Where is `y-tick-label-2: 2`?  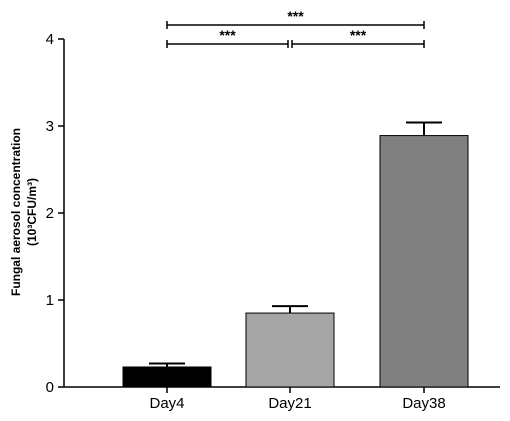
y-tick-label-2: 2 is located at coordinates (50, 213).